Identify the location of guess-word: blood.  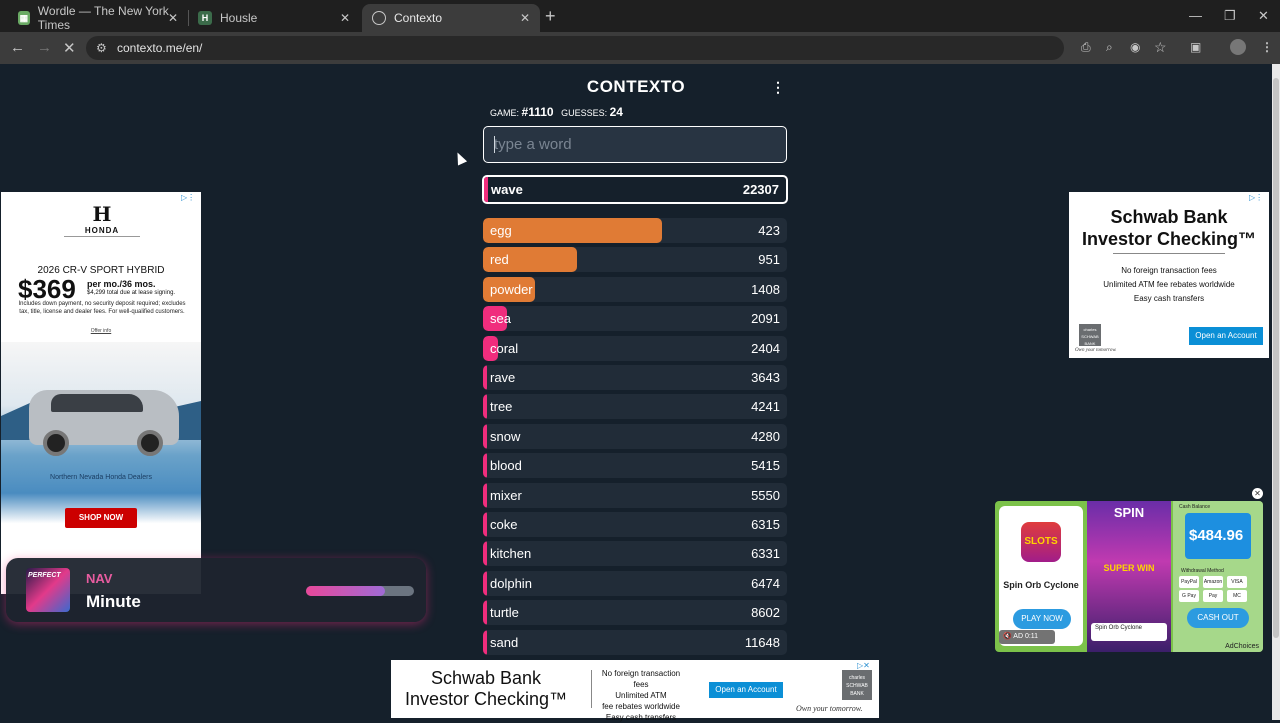
(506, 465).